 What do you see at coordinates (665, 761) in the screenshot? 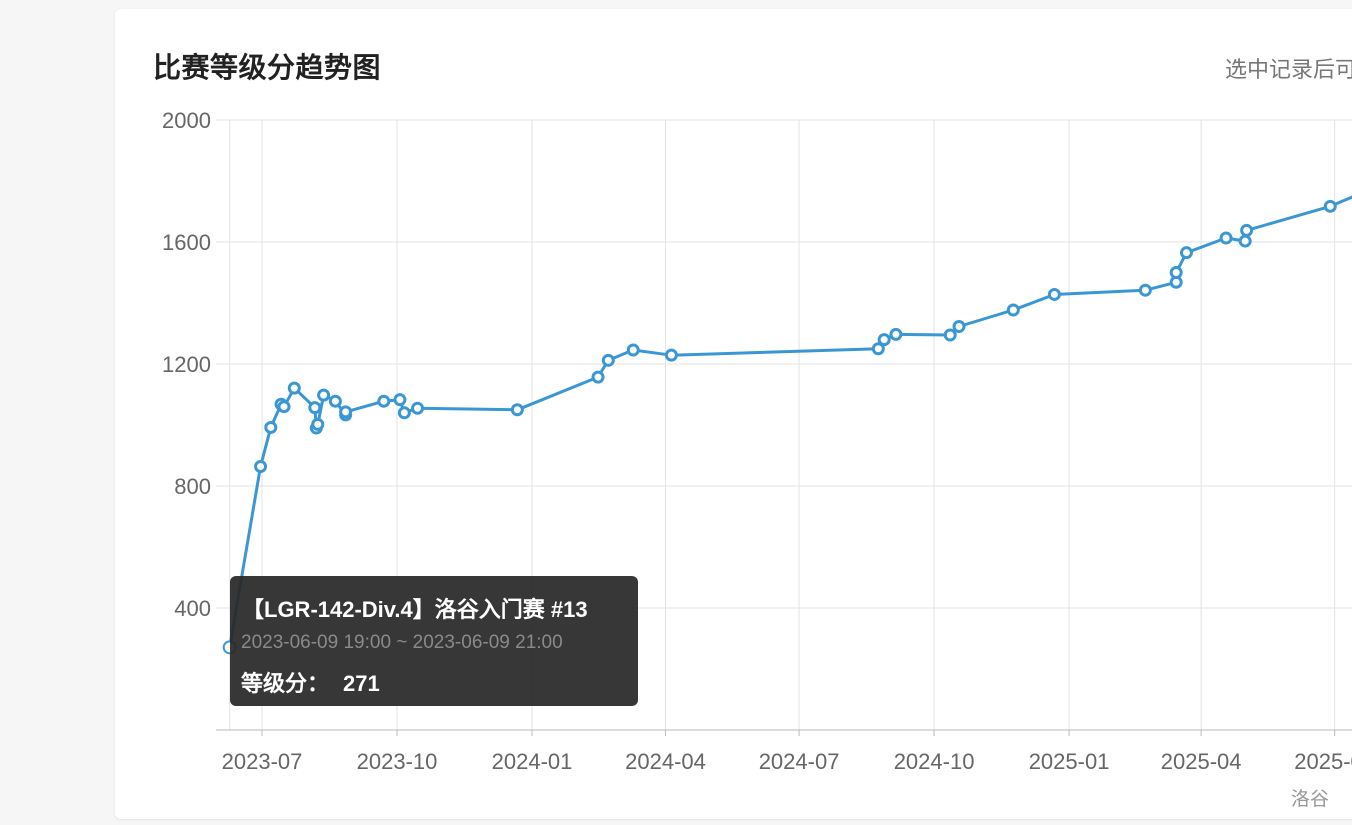
I see `x-tick-label: 2024-04` at bounding box center [665, 761].